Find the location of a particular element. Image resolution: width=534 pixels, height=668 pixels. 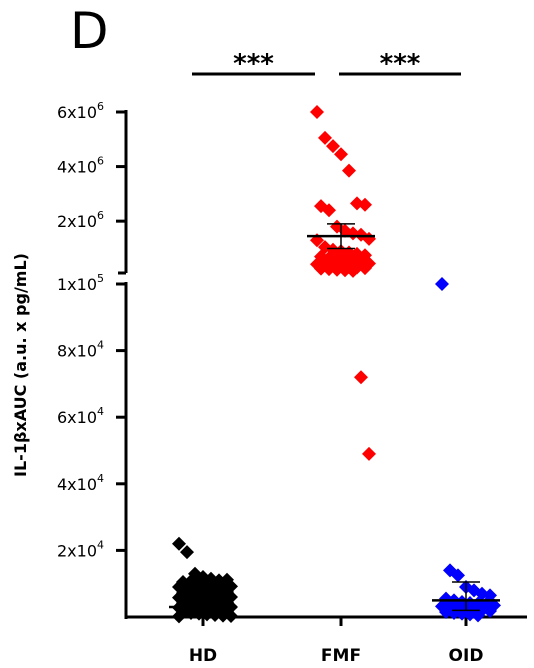

y-tick-label: 6x10⁴ is located at coordinates (80, 416).